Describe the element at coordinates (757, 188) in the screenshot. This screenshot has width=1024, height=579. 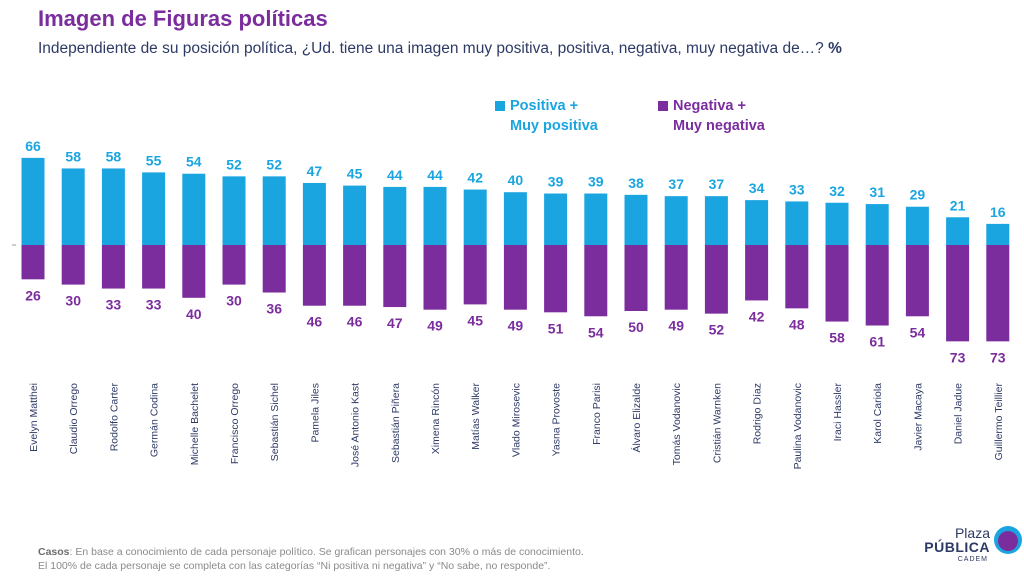
I see `data-label-positive: 34` at that location.